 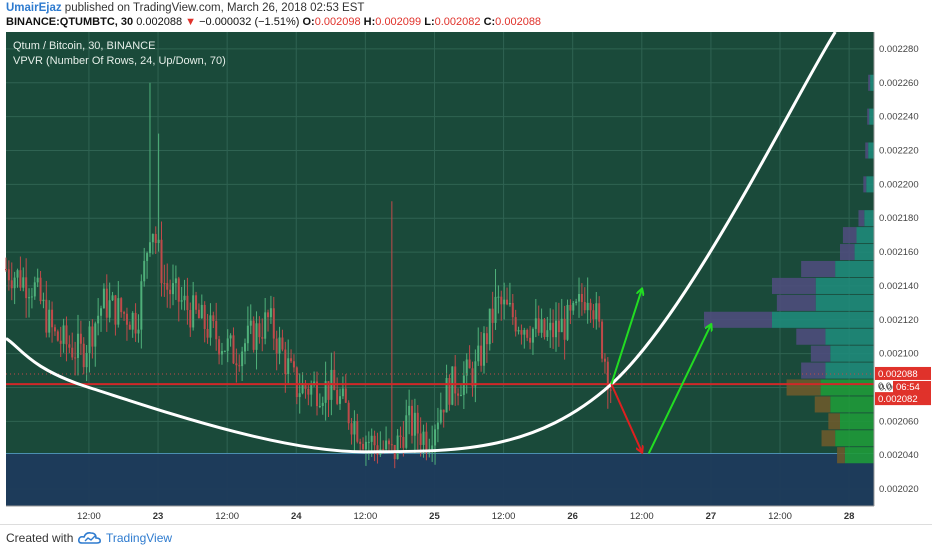 What do you see at coordinates (34, 8) in the screenshot?
I see `author-link: UmairEjaz` at bounding box center [34, 8].